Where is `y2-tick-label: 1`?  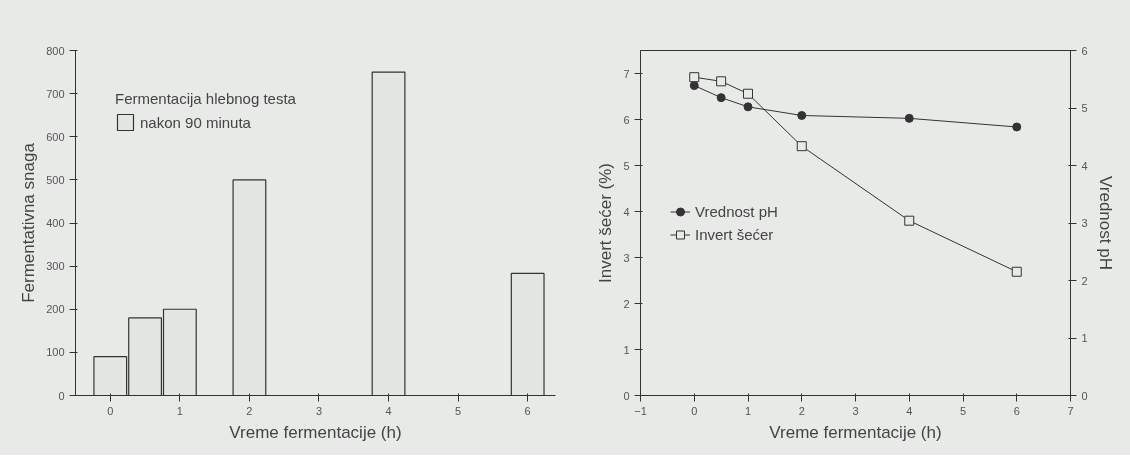 y2-tick-label: 1 is located at coordinates (1084, 338).